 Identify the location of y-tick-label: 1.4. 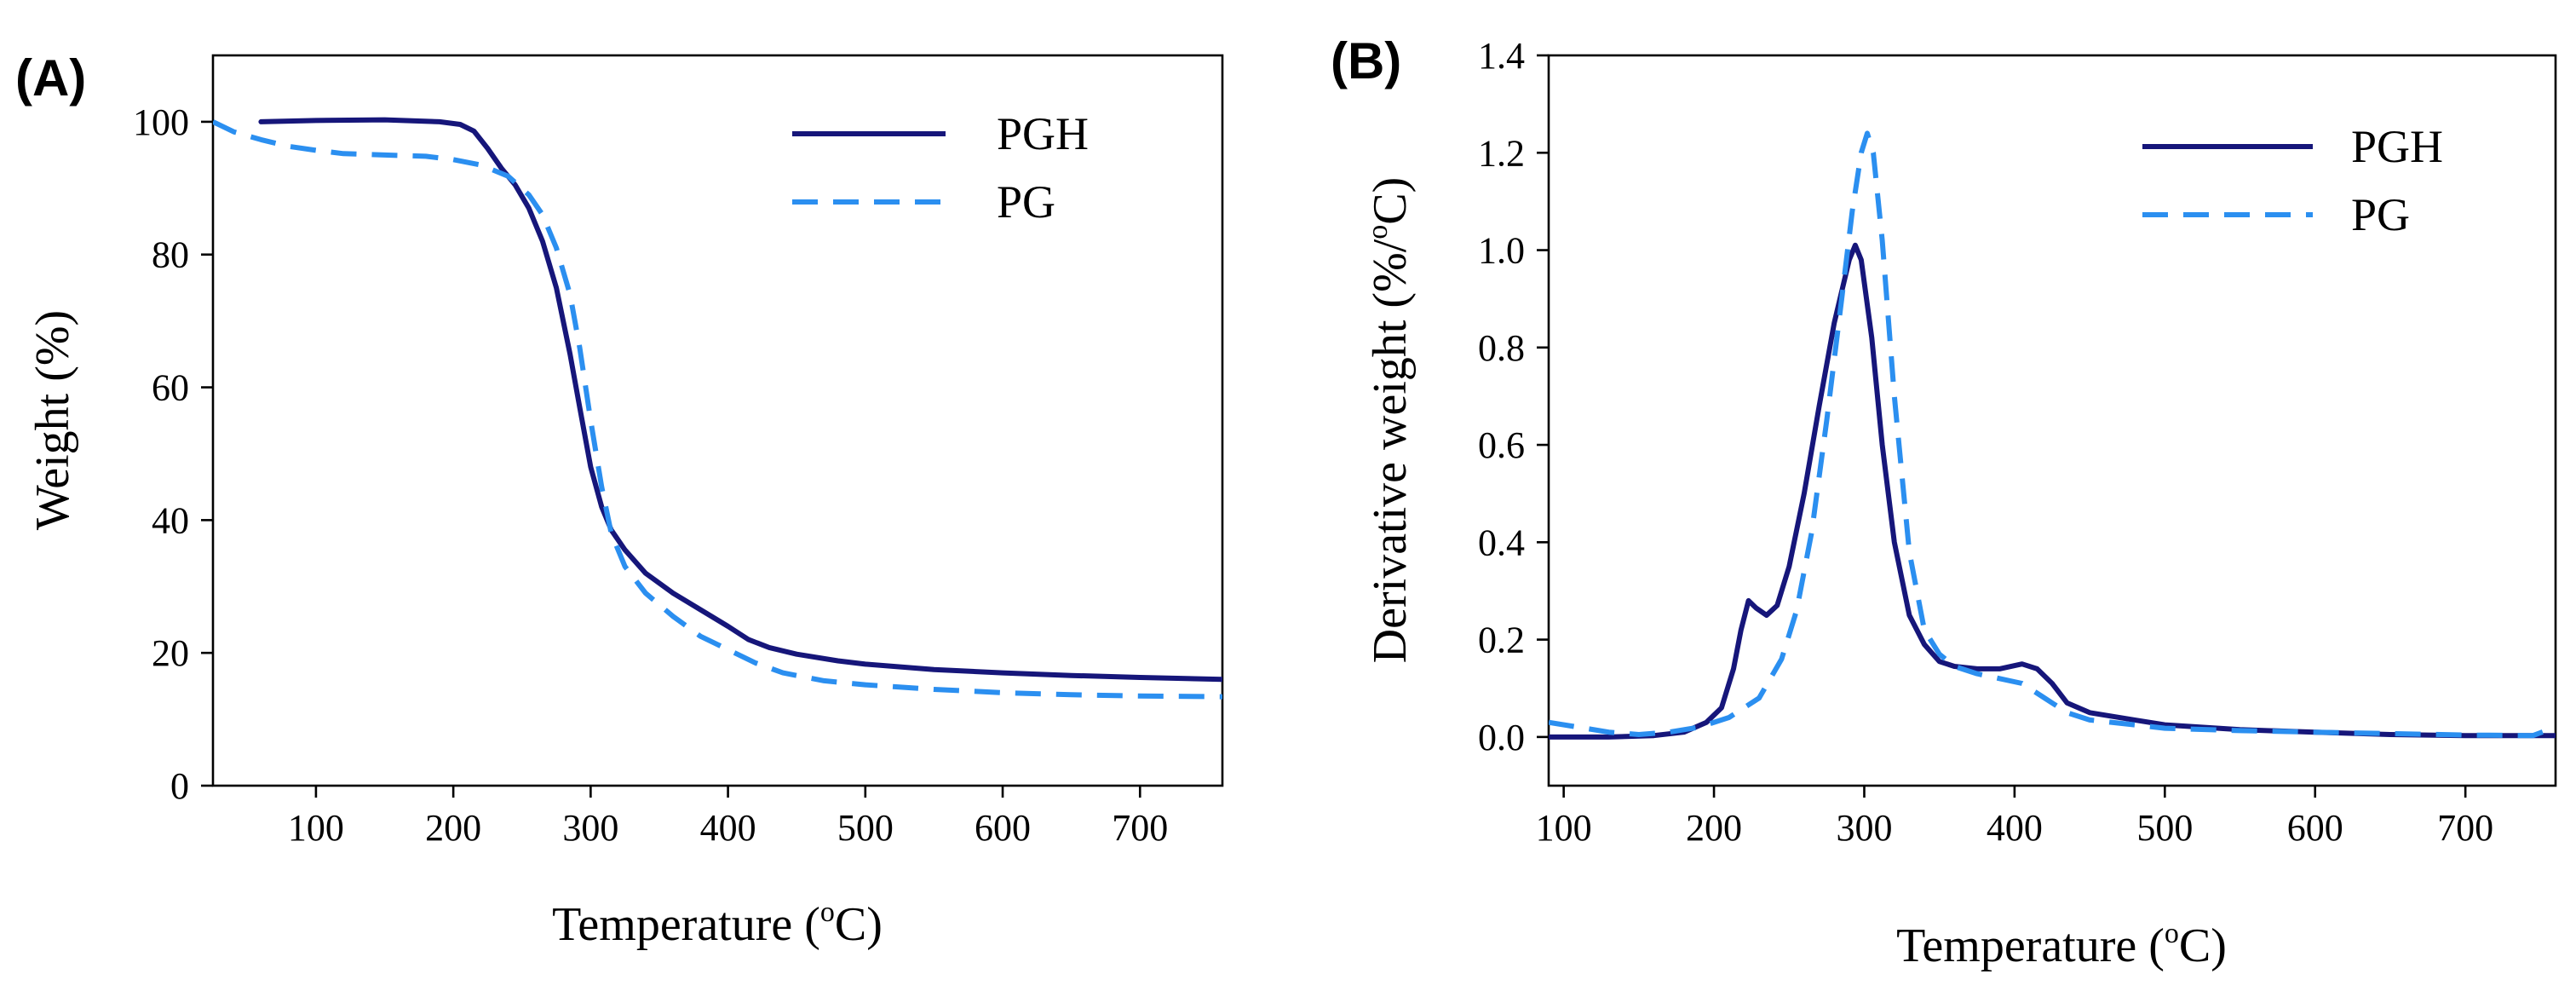
(1501, 56).